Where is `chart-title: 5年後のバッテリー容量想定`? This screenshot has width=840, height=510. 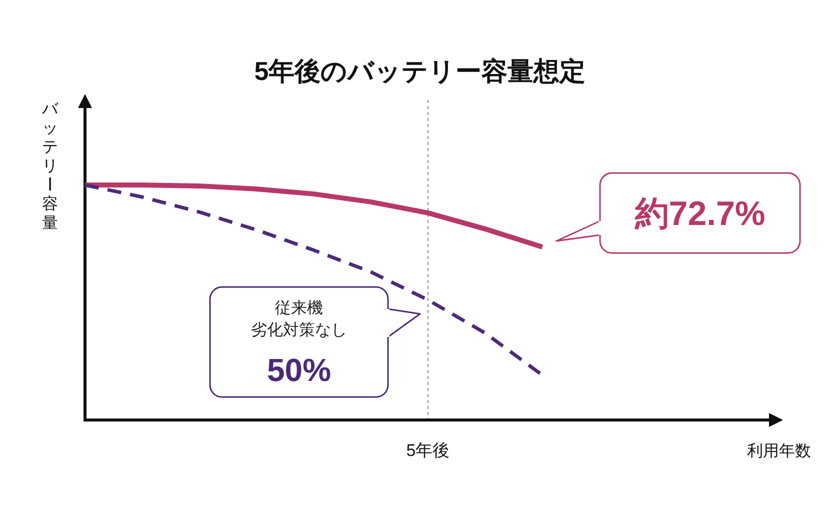
chart-title: 5年後のバッテリー容量想定 is located at coordinates (420, 71).